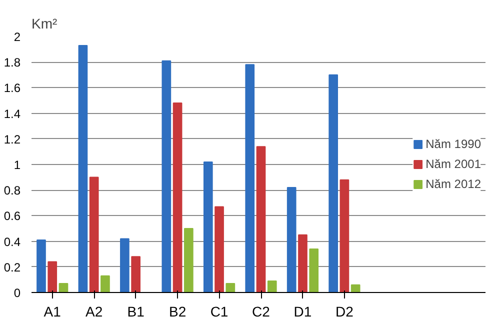  What do you see at coordinates (12, 63) in the screenshot?
I see `y-tick-label: 1.8` at bounding box center [12, 63].